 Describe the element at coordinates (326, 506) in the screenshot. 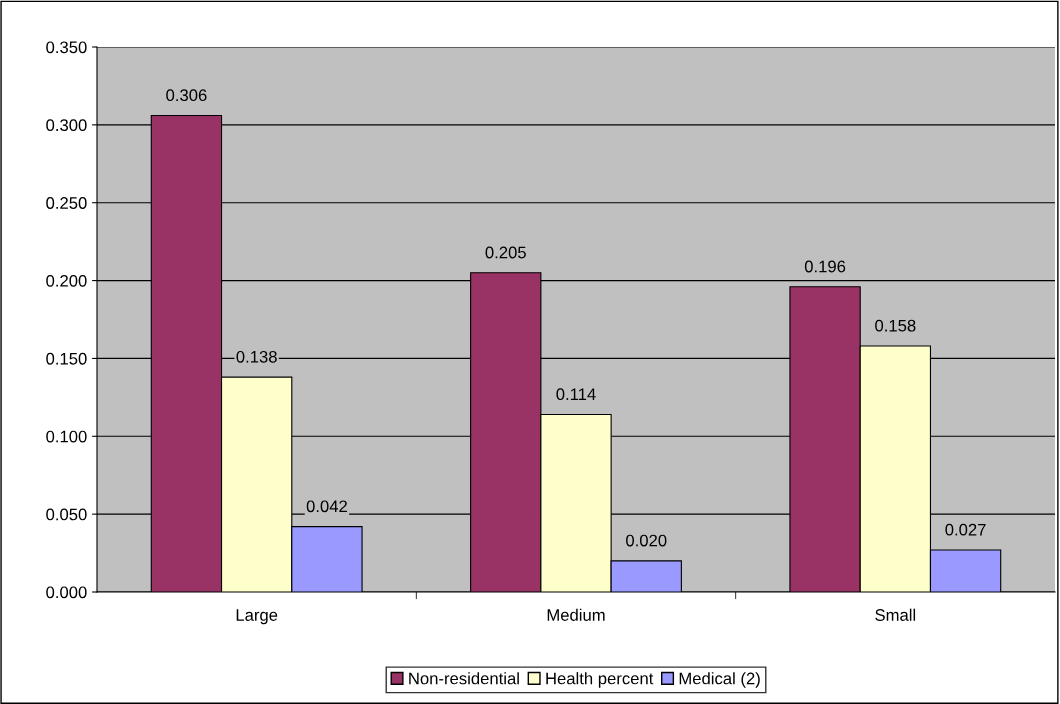

I see `data-label: 0.042` at that location.